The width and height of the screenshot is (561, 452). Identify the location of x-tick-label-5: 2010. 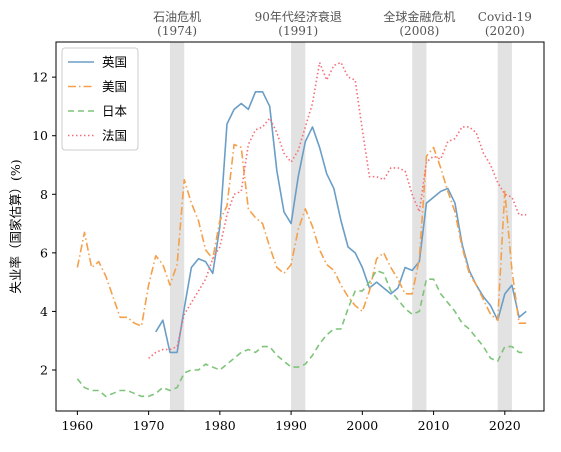
(434, 425).